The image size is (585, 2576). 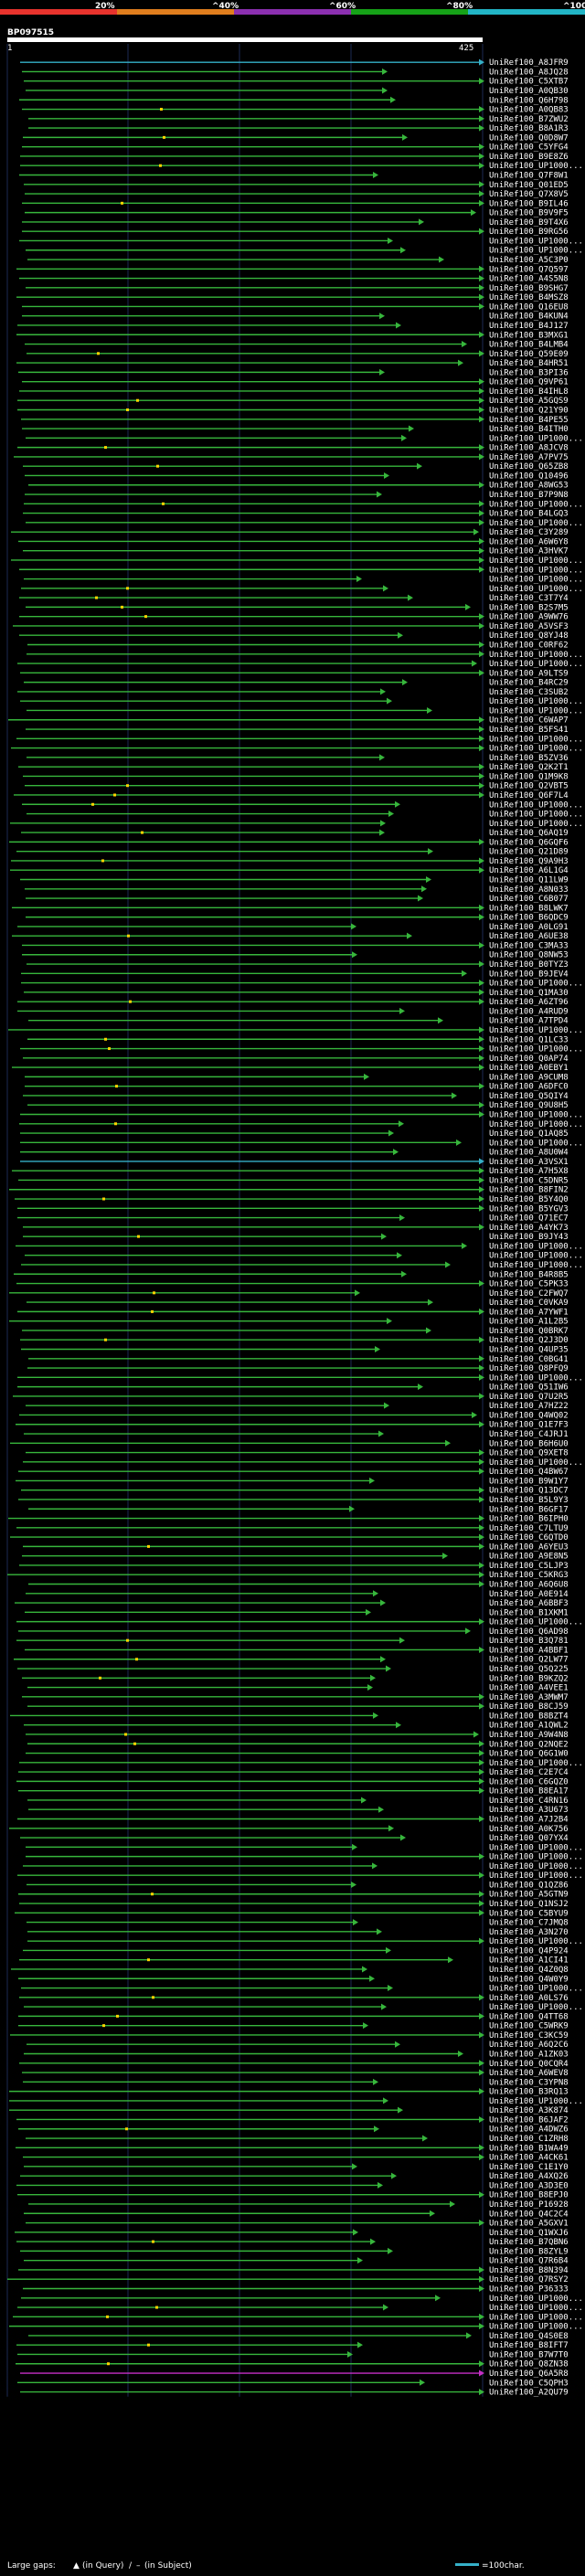 I want to click on hit-label: UniRef100_Q9VP61, so click(x=529, y=382).